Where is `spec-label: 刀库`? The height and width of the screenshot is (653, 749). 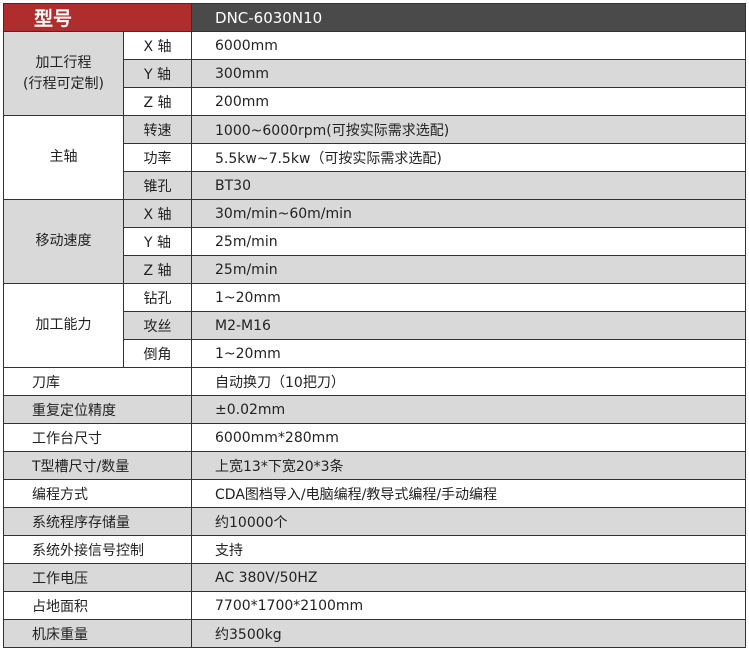 spec-label: 刀库 is located at coordinates (97, 381).